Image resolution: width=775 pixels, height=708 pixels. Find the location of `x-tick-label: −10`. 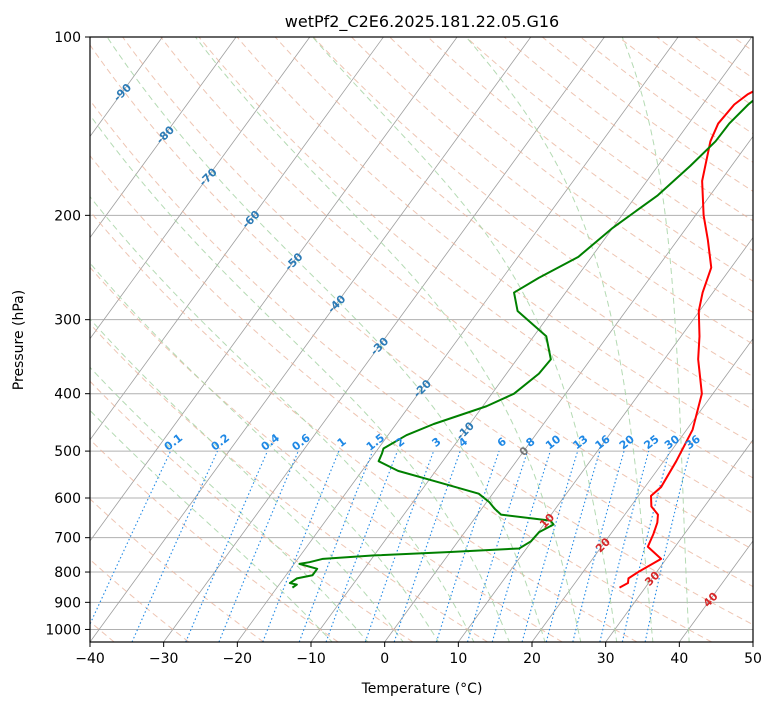

x-tick-label: −10 is located at coordinates (311, 659).